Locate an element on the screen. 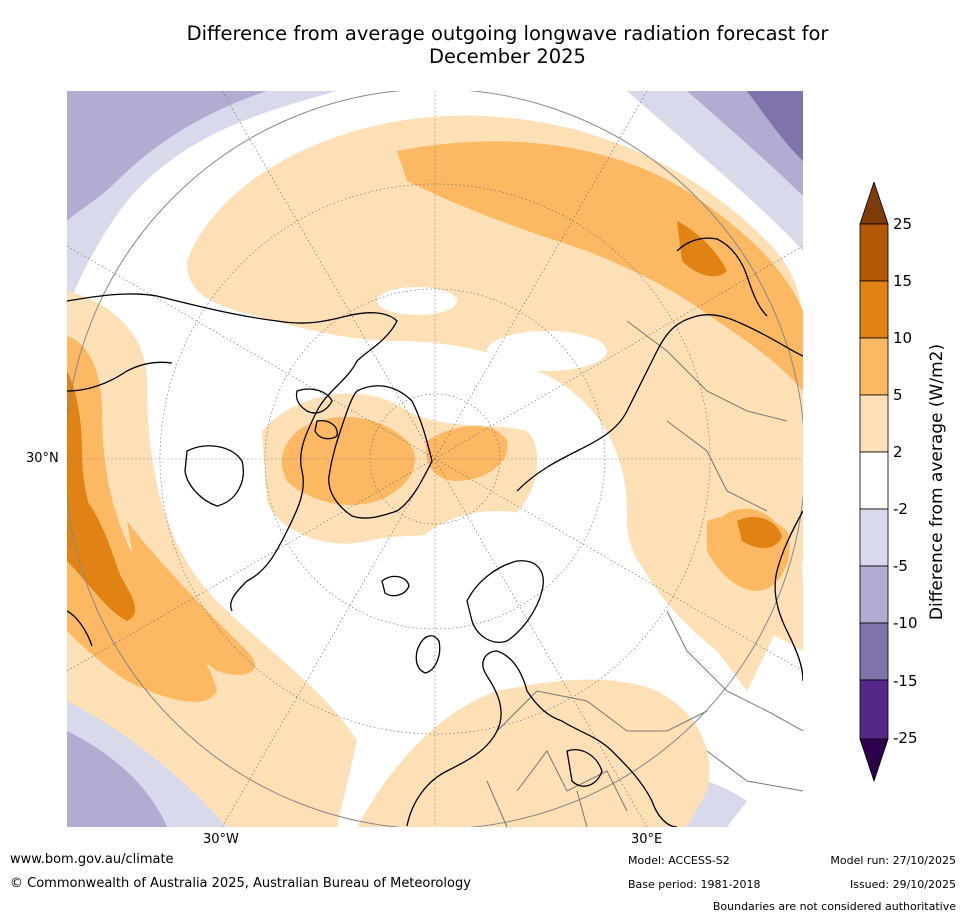 The width and height of the screenshot is (965, 919). iceland-coast is located at coordinates (395, 586).